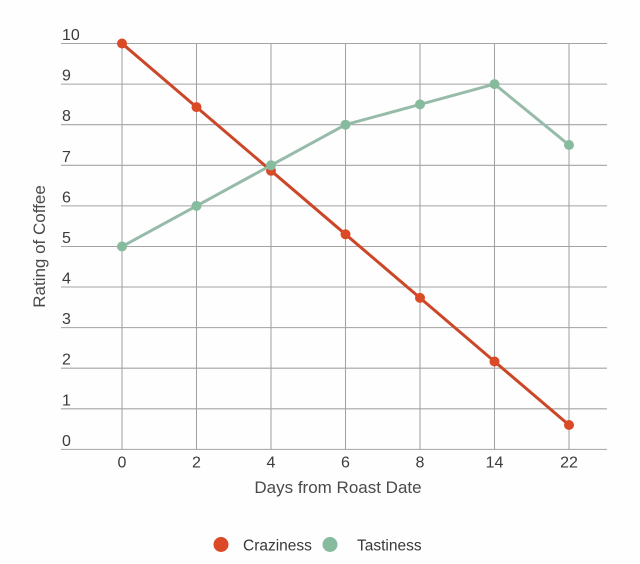 This screenshot has height=564, width=640. What do you see at coordinates (39, 246) in the screenshot?
I see `svg-text: Rating of Coffee` at bounding box center [39, 246].